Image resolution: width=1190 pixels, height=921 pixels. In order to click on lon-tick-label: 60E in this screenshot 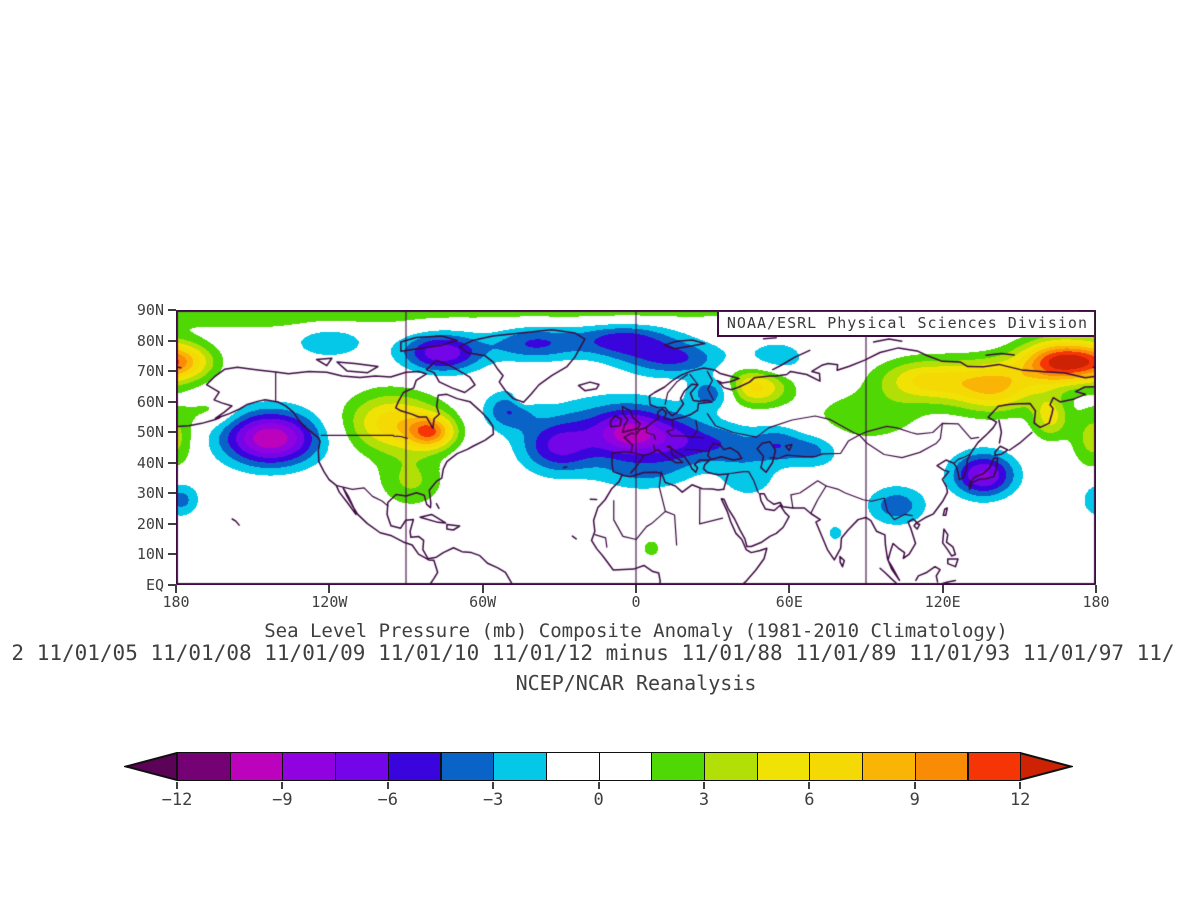, I will do `click(789, 602)`.